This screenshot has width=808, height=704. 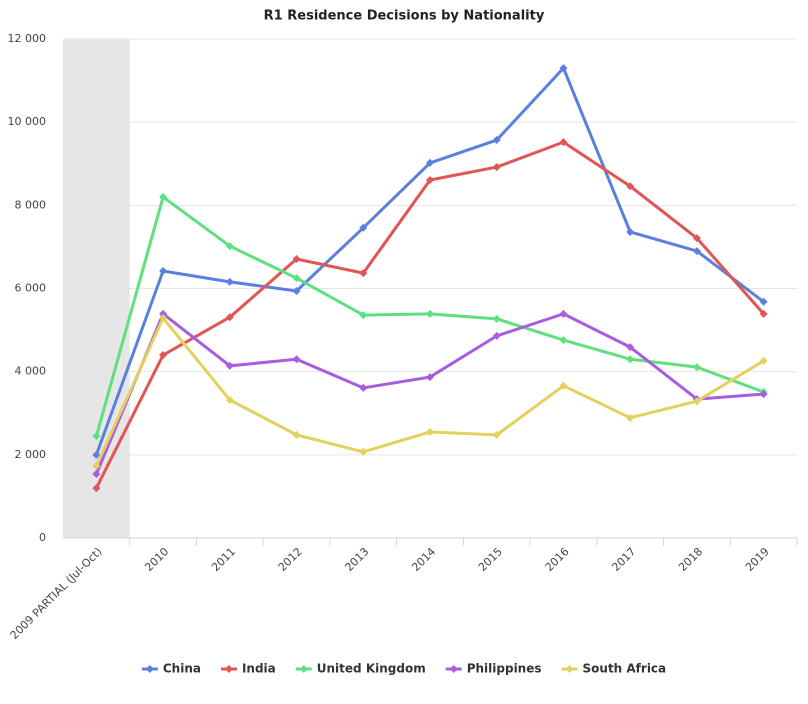 What do you see at coordinates (504, 669) in the screenshot?
I see `legend-label: Philippines` at bounding box center [504, 669].